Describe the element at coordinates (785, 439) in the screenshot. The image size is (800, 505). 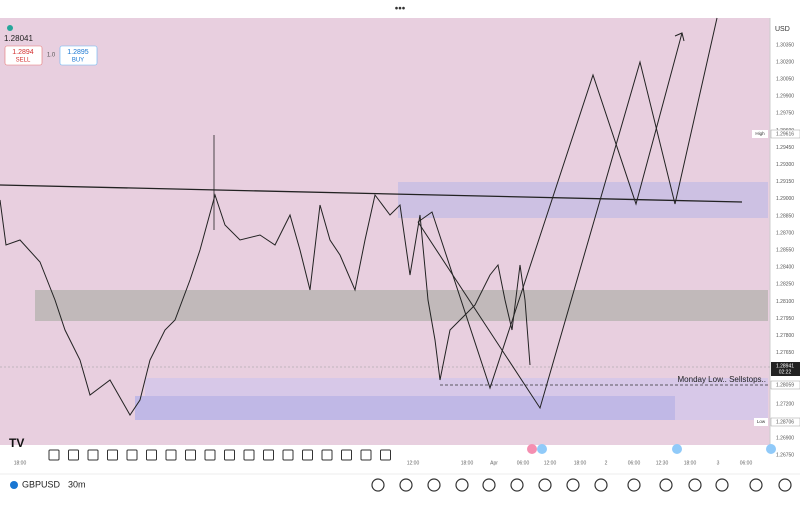
I see `price-label: 1.26900` at that location.